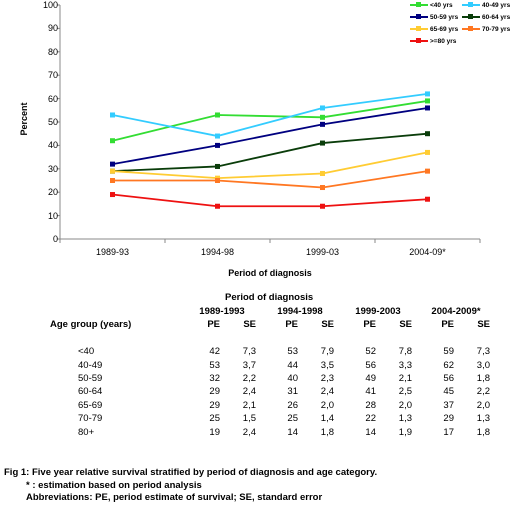  Describe the element at coordinates (90, 365) in the screenshot. I see `table-age-cell: 40-49` at that location.